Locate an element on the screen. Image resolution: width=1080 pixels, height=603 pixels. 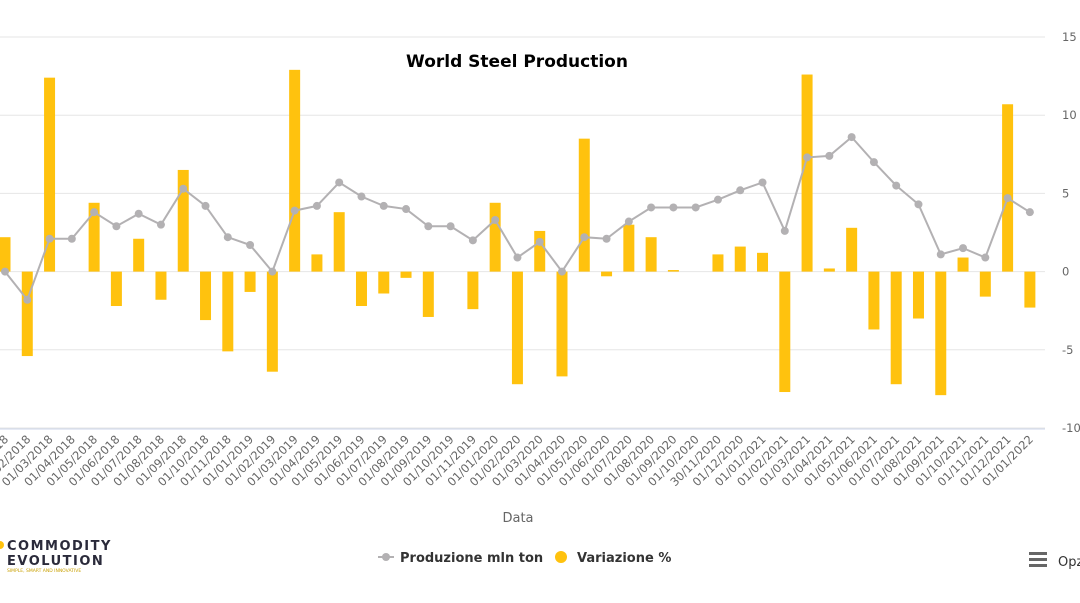
chart-title: World Steel Production is located at coordinates (517, 62).